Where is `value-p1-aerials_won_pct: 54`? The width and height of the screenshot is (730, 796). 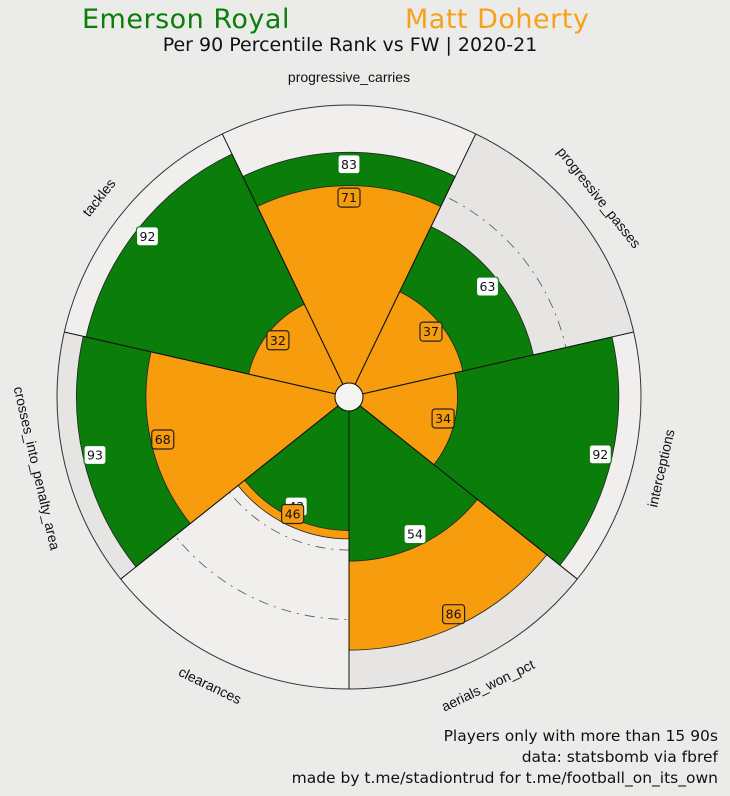 value-p1-aerials_won_pct: 54 is located at coordinates (415, 534).